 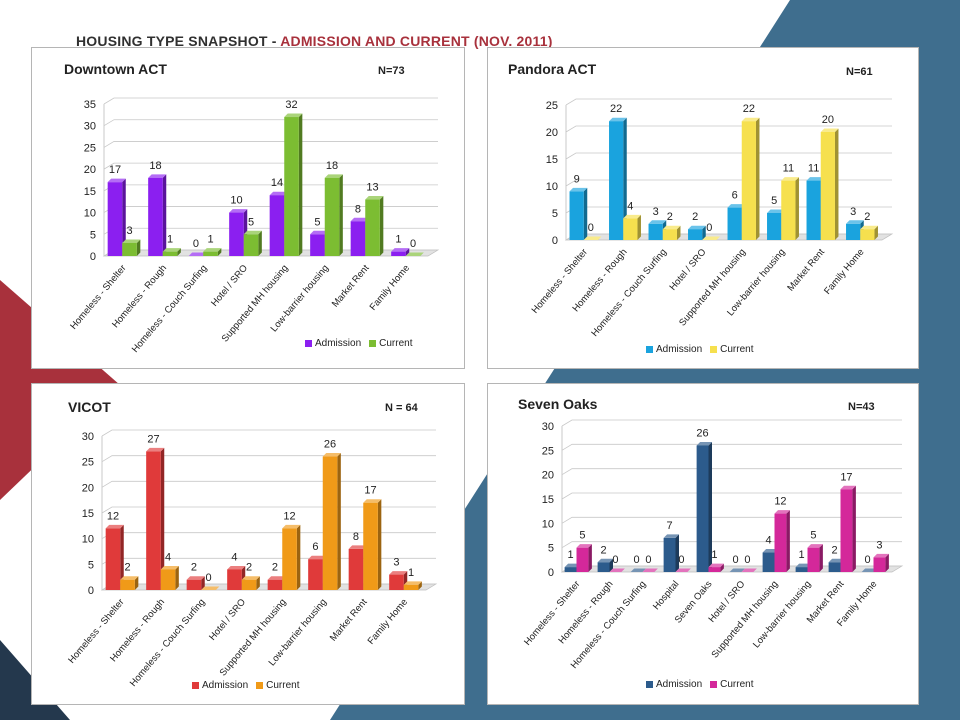 I want to click on chart-legend: Admission Current, so click(x=700, y=349).